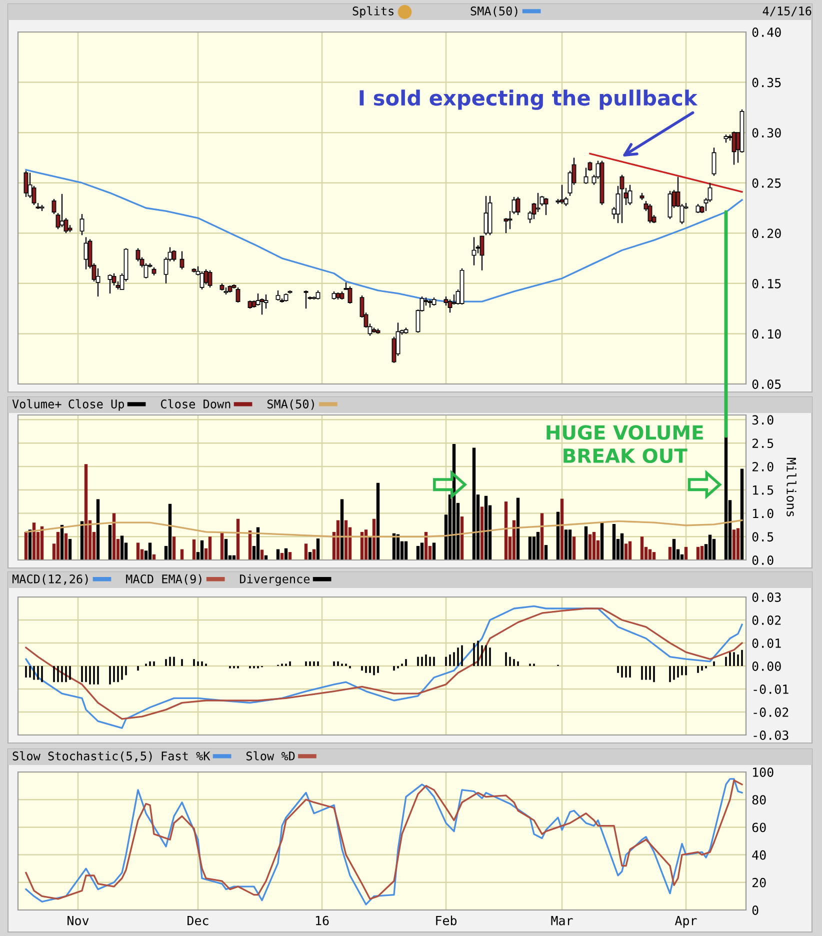 The height and width of the screenshot is (936, 822). I want to click on y-tick-label: 1.0, so click(763, 513).